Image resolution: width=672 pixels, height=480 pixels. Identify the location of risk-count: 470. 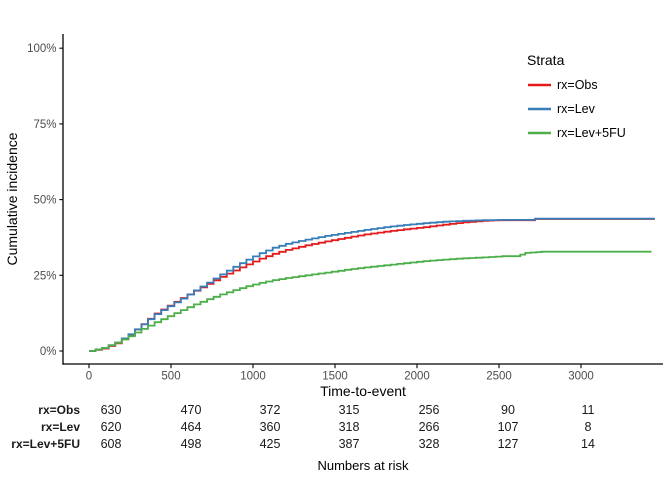
(191, 410).